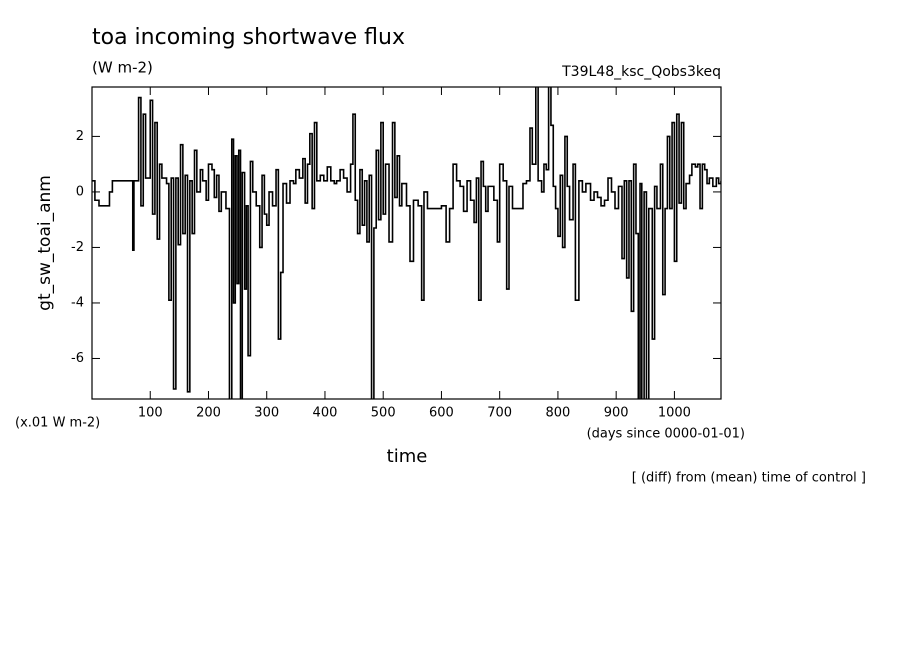 Image resolution: width=904 pixels, height=654 pixels. Describe the element at coordinates (150, 413) in the screenshot. I see `x-tick-label: 100` at that location.